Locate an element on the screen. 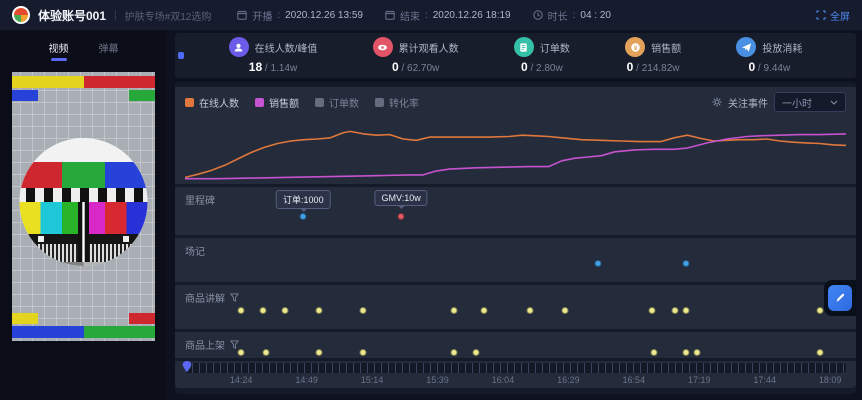 This screenshot has width=862, height=400. eye-icon is located at coordinates (382, 47).